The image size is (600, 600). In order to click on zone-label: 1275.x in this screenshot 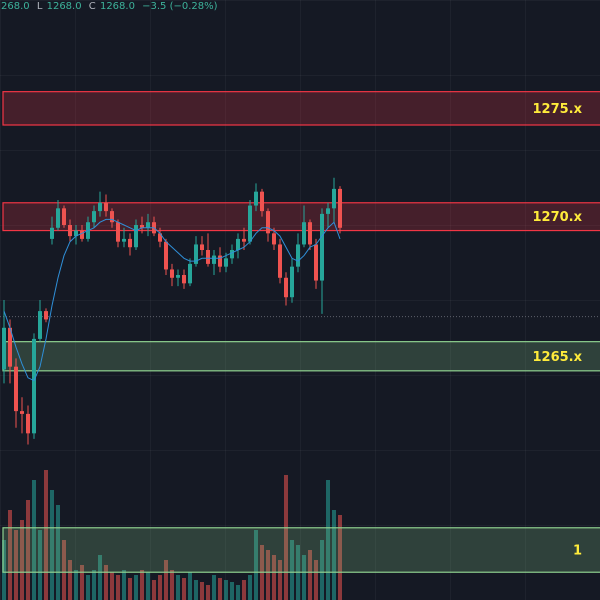, I will do `click(557, 109)`.